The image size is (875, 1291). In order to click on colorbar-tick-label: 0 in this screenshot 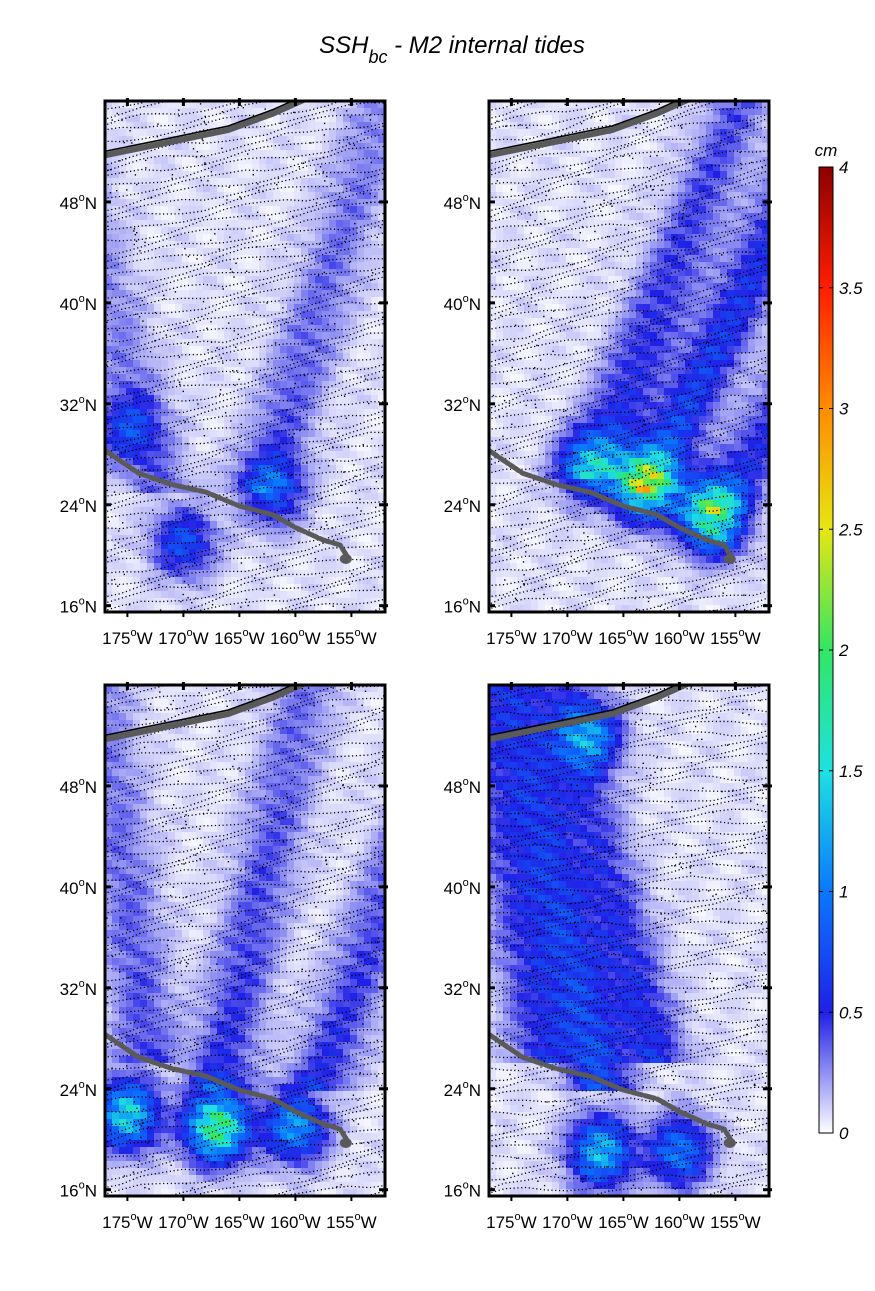, I will do `click(844, 1133)`.